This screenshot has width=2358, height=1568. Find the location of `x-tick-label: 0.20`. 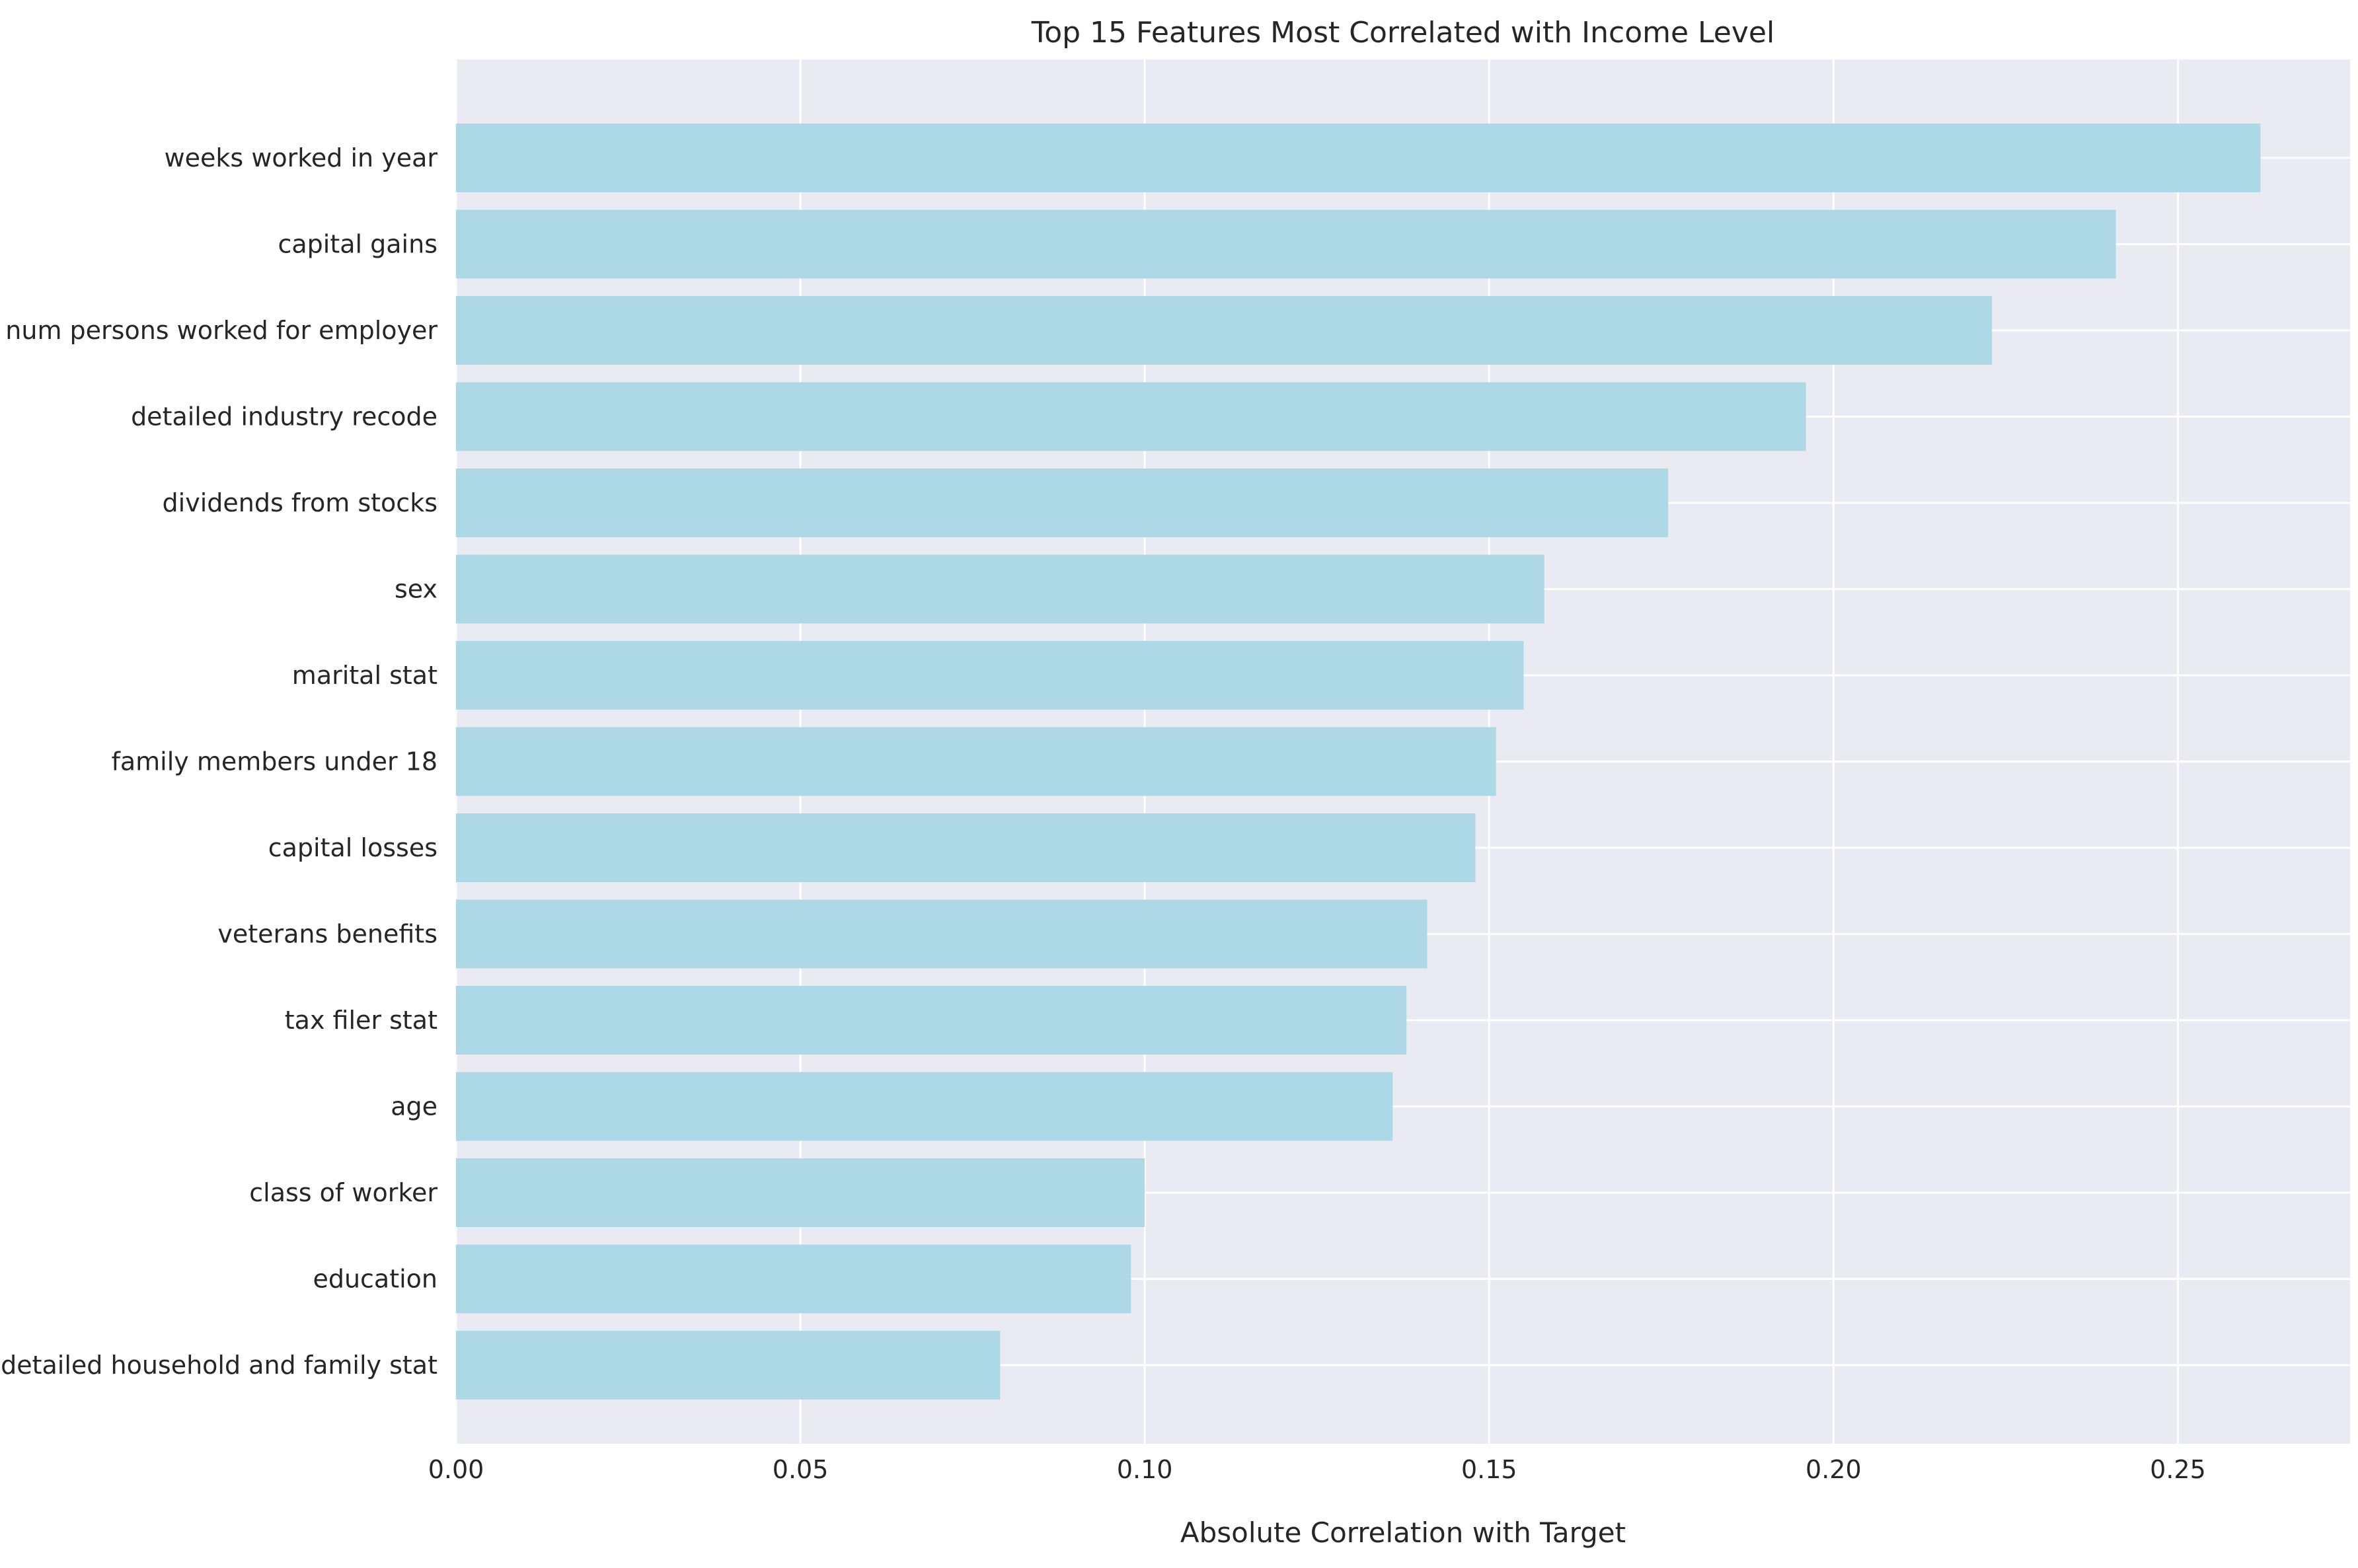

x-tick-label: 0.20 is located at coordinates (1834, 1469).